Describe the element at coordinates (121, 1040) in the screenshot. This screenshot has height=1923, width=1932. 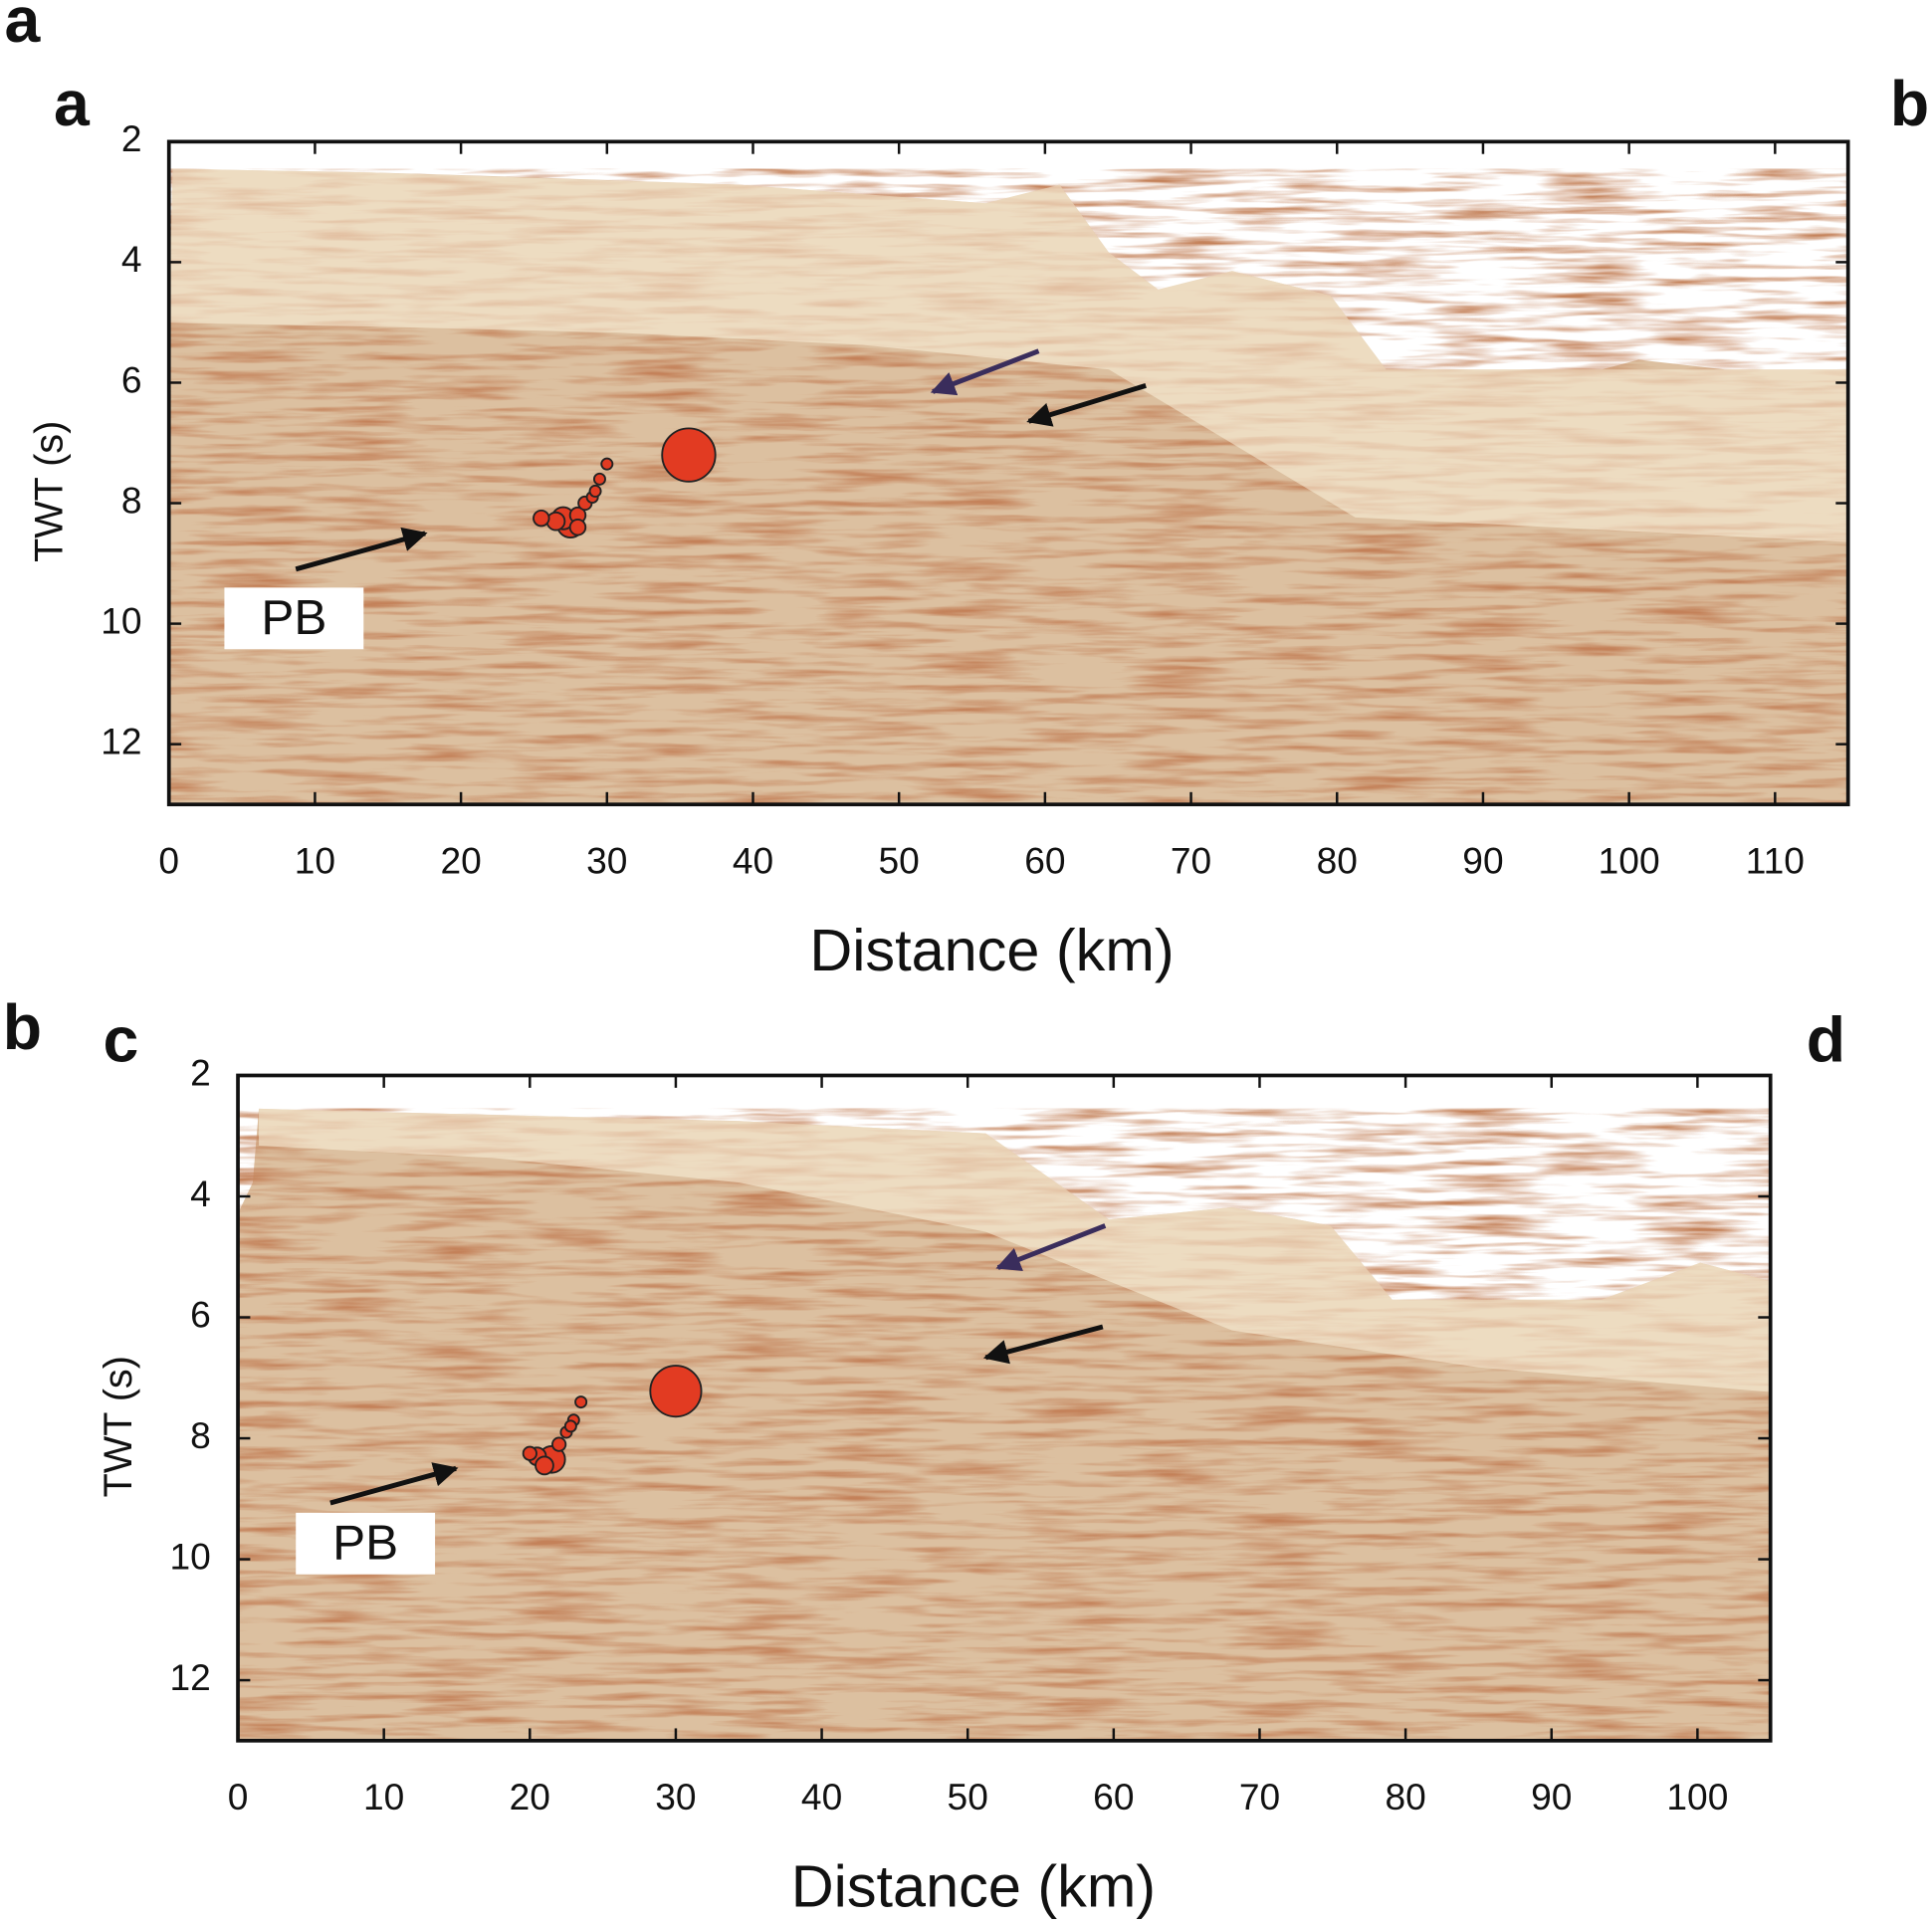
I see `panel-label: c` at that location.